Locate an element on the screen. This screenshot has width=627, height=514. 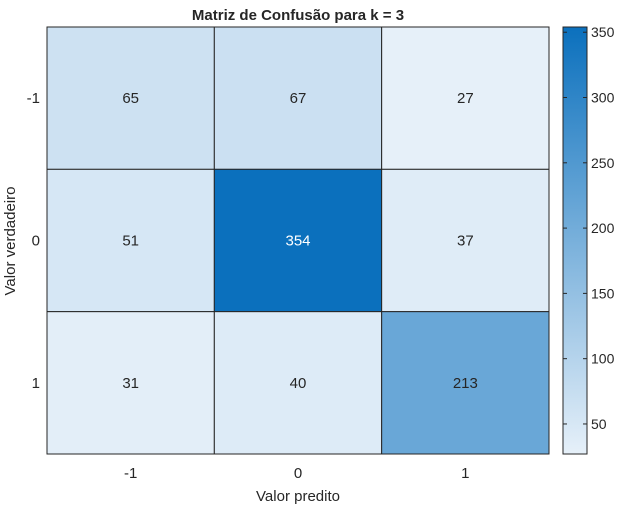
y-tick-label: -1 is located at coordinates (33, 98).